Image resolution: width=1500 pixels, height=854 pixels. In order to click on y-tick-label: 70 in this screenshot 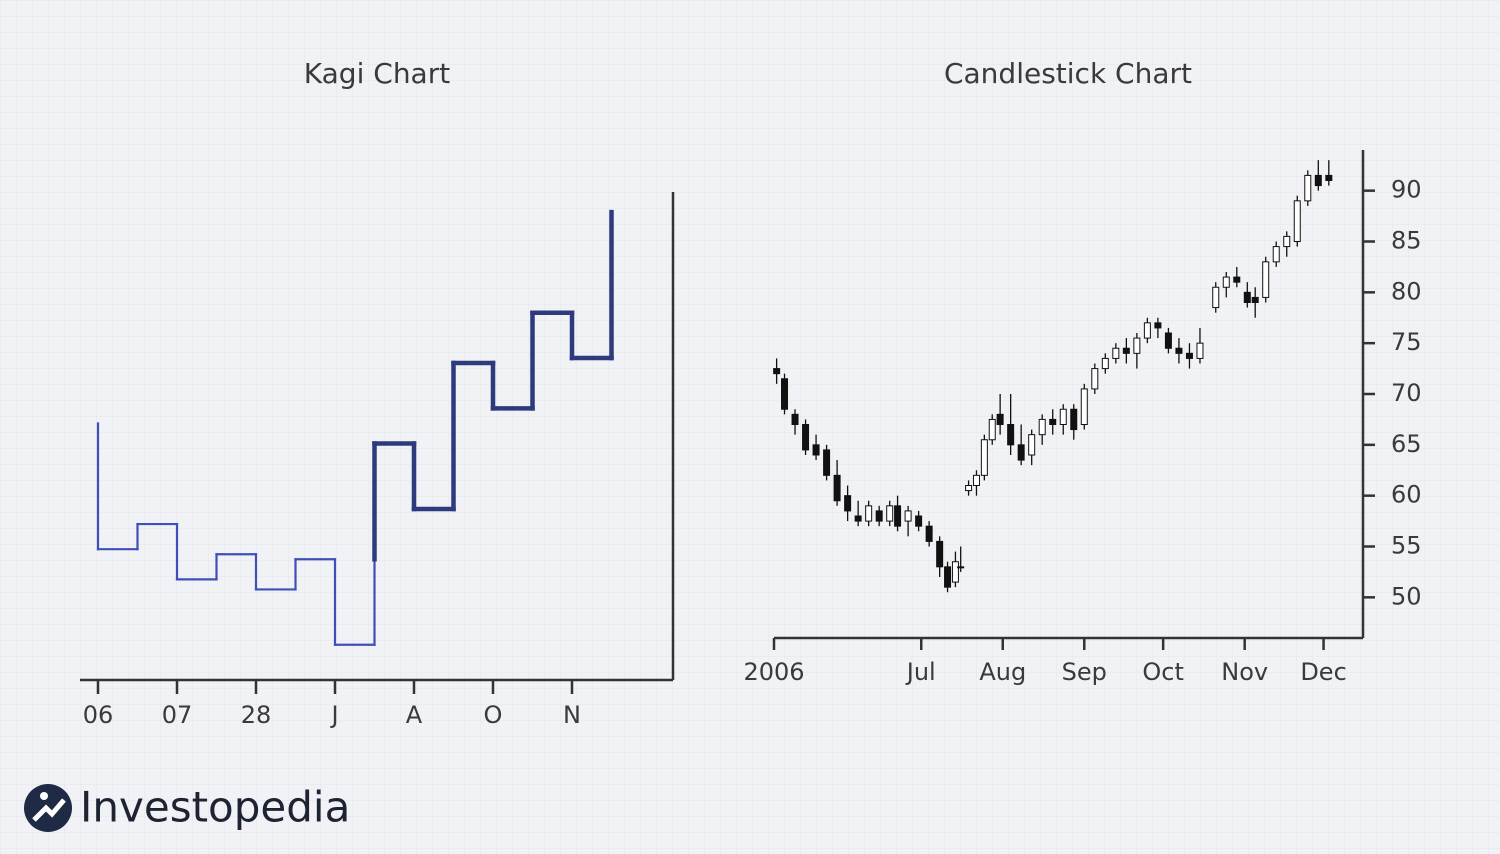, I will do `click(1406, 393)`.